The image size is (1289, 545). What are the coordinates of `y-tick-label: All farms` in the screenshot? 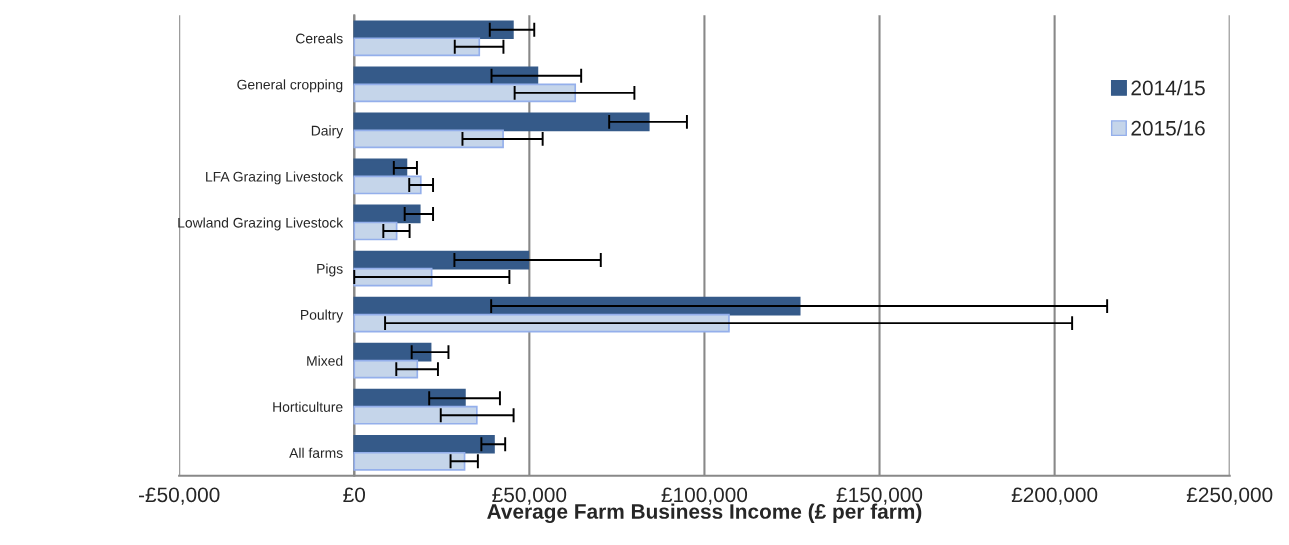 It's located at (316, 452).